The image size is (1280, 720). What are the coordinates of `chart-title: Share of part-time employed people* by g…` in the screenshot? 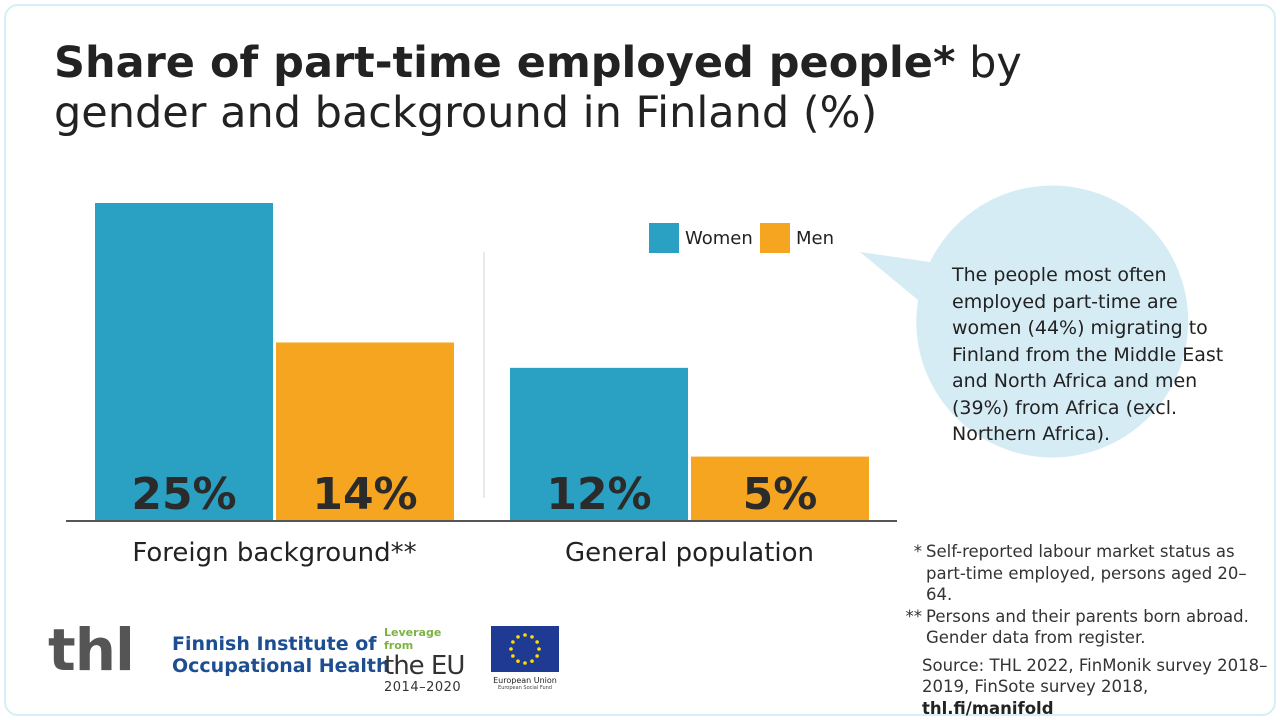 It's located at (604, 88).